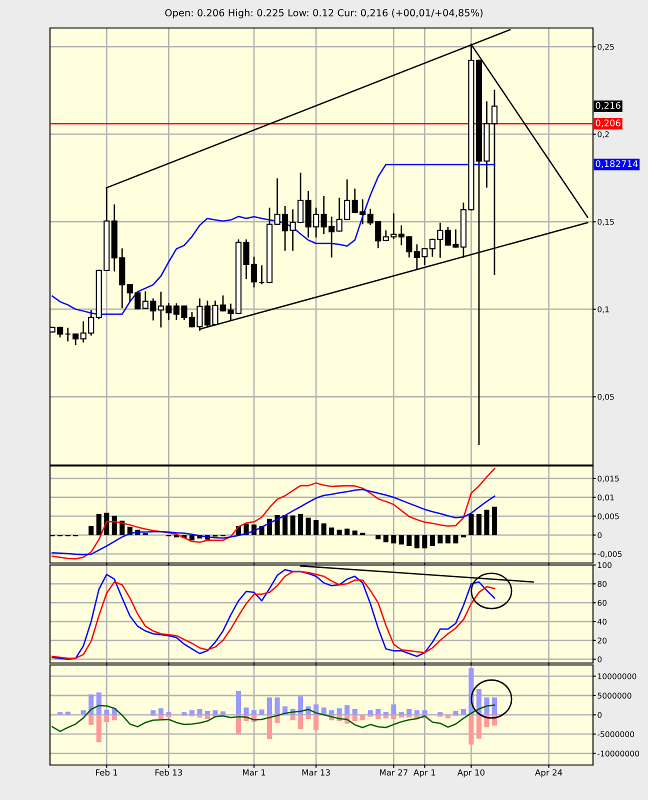 This screenshot has width=648, height=800. I want to click on x-tick-label: Mar 13, so click(316, 772).